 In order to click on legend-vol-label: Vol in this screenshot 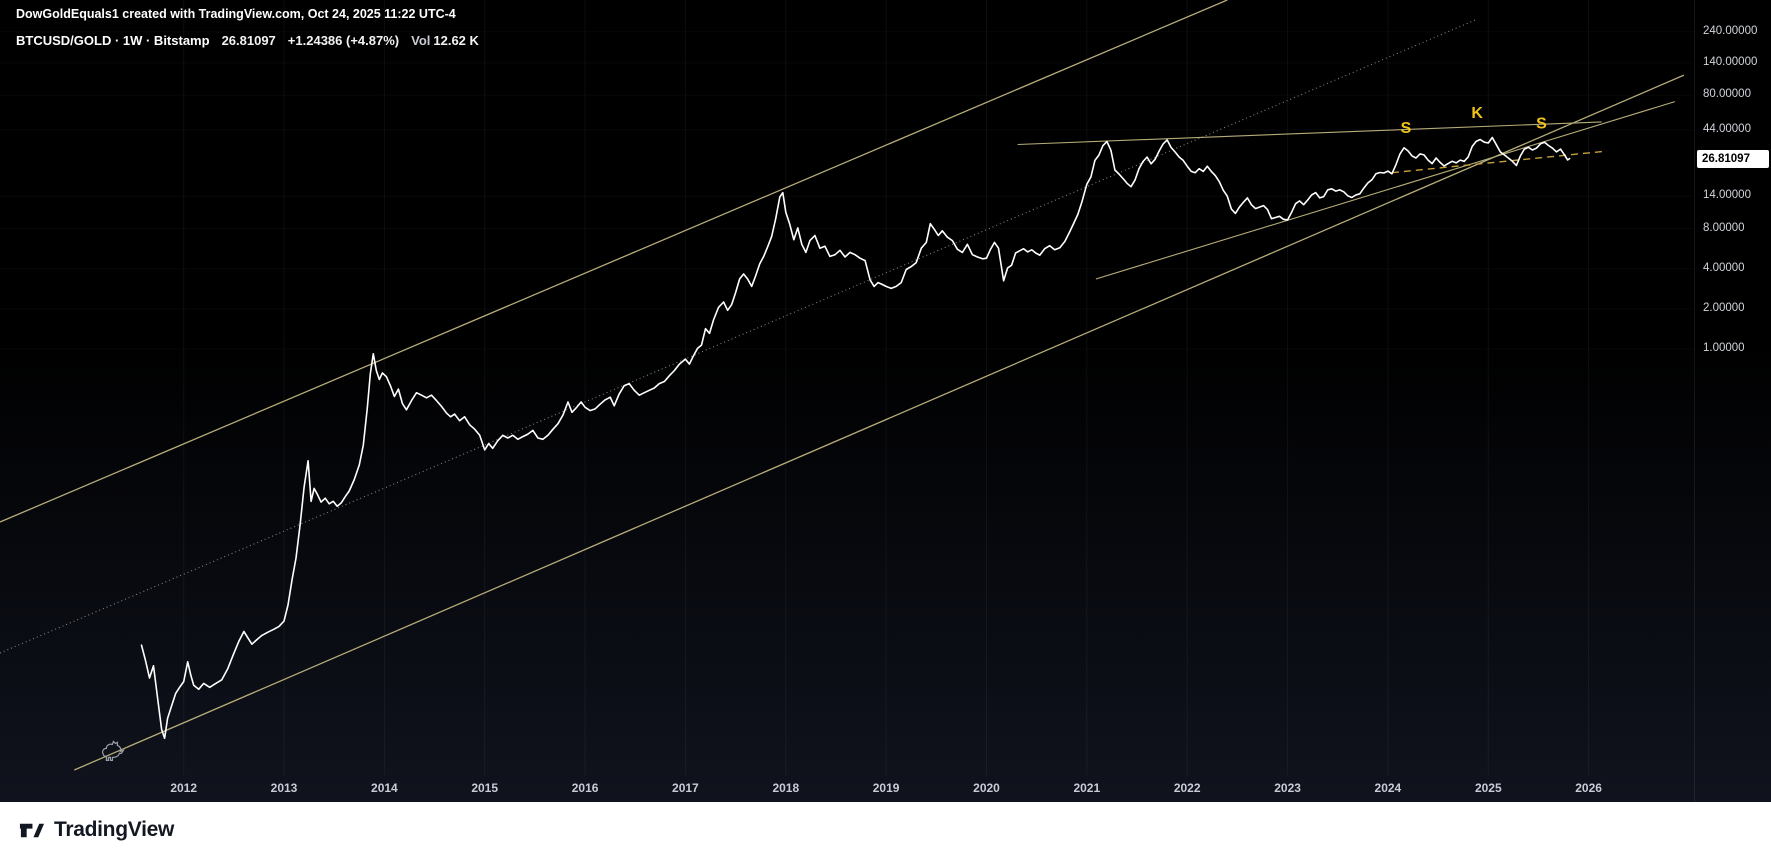, I will do `click(421, 40)`.